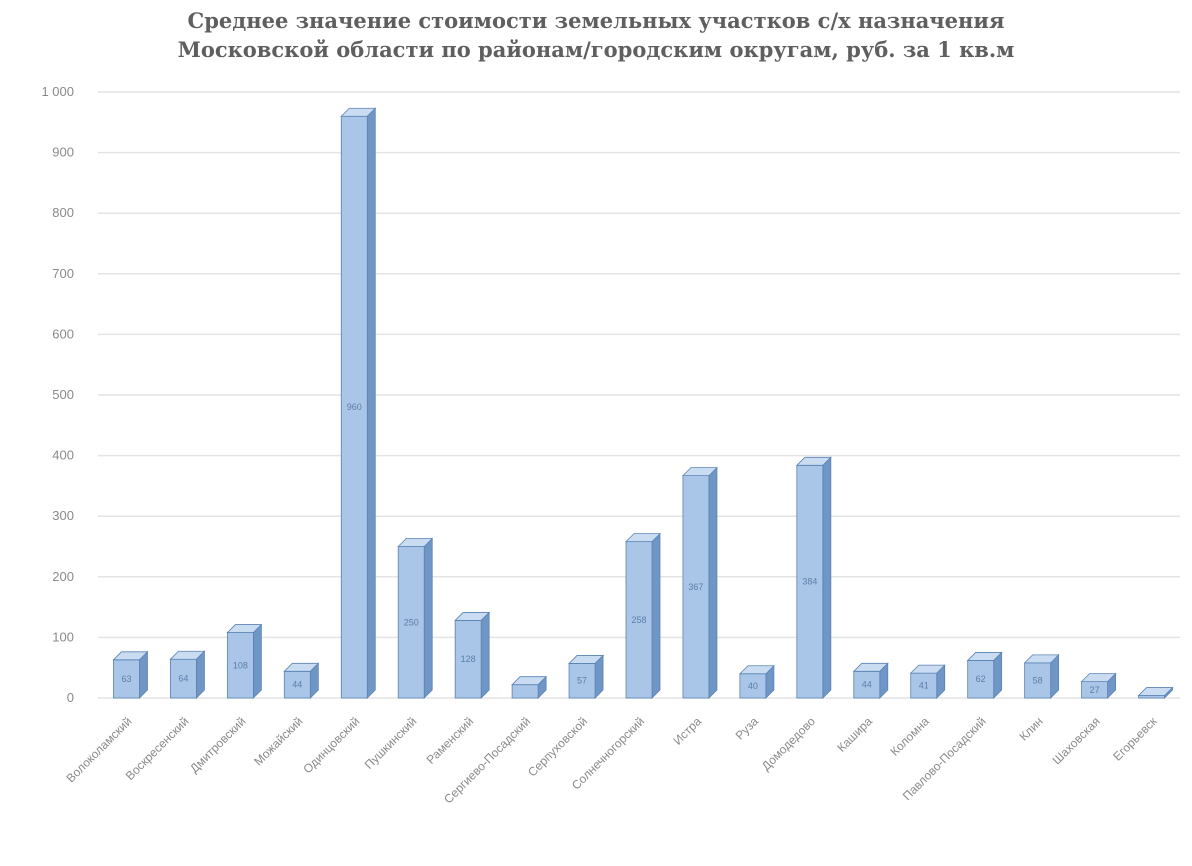 This screenshot has width=1192, height=866. I want to click on data-label: 367, so click(695, 587).